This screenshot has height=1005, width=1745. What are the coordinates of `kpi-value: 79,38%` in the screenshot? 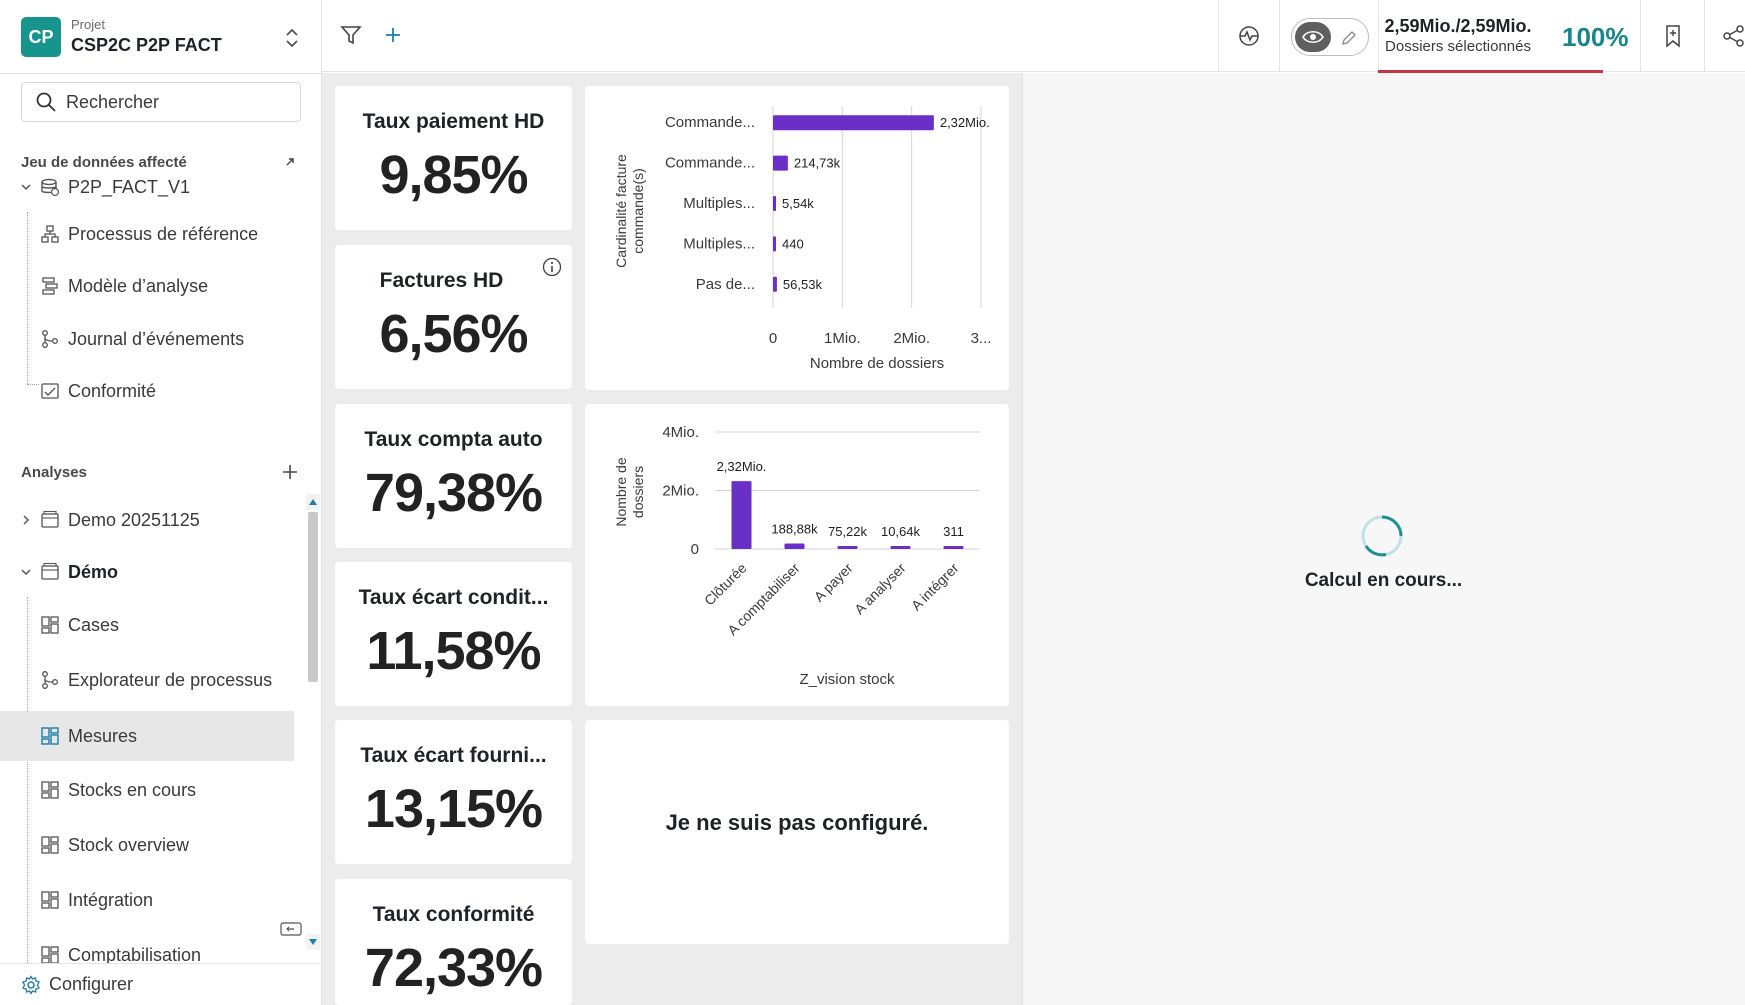 It's located at (453, 493).